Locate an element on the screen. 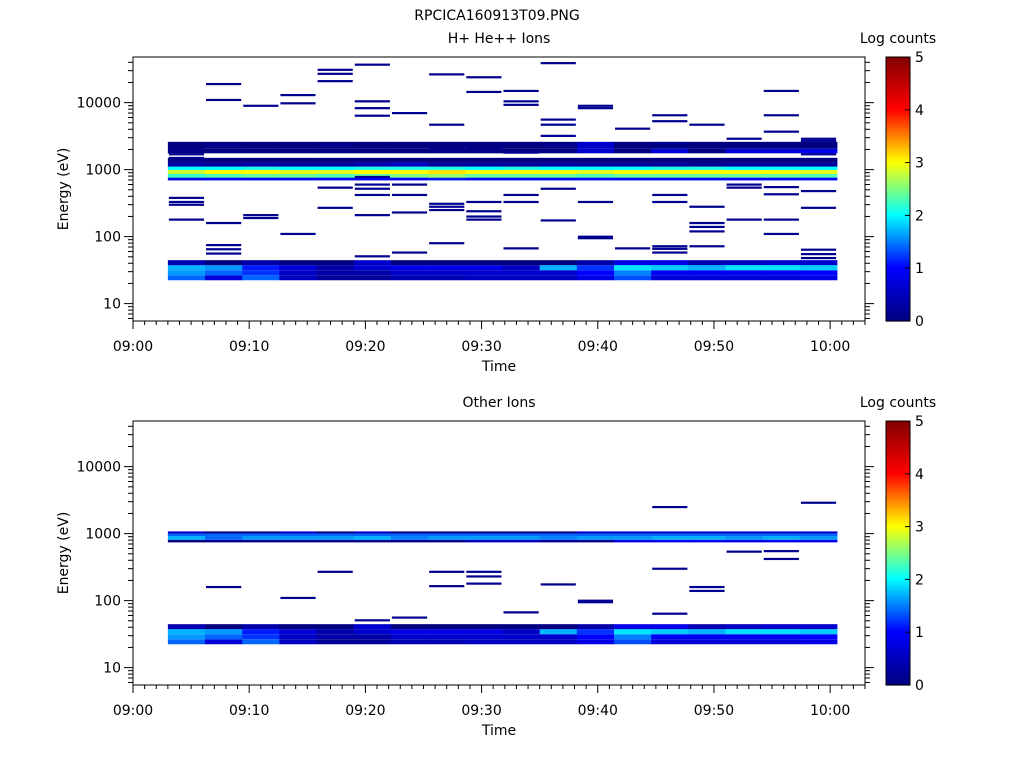  x-tick-label: 09:10 is located at coordinates (249, 347).